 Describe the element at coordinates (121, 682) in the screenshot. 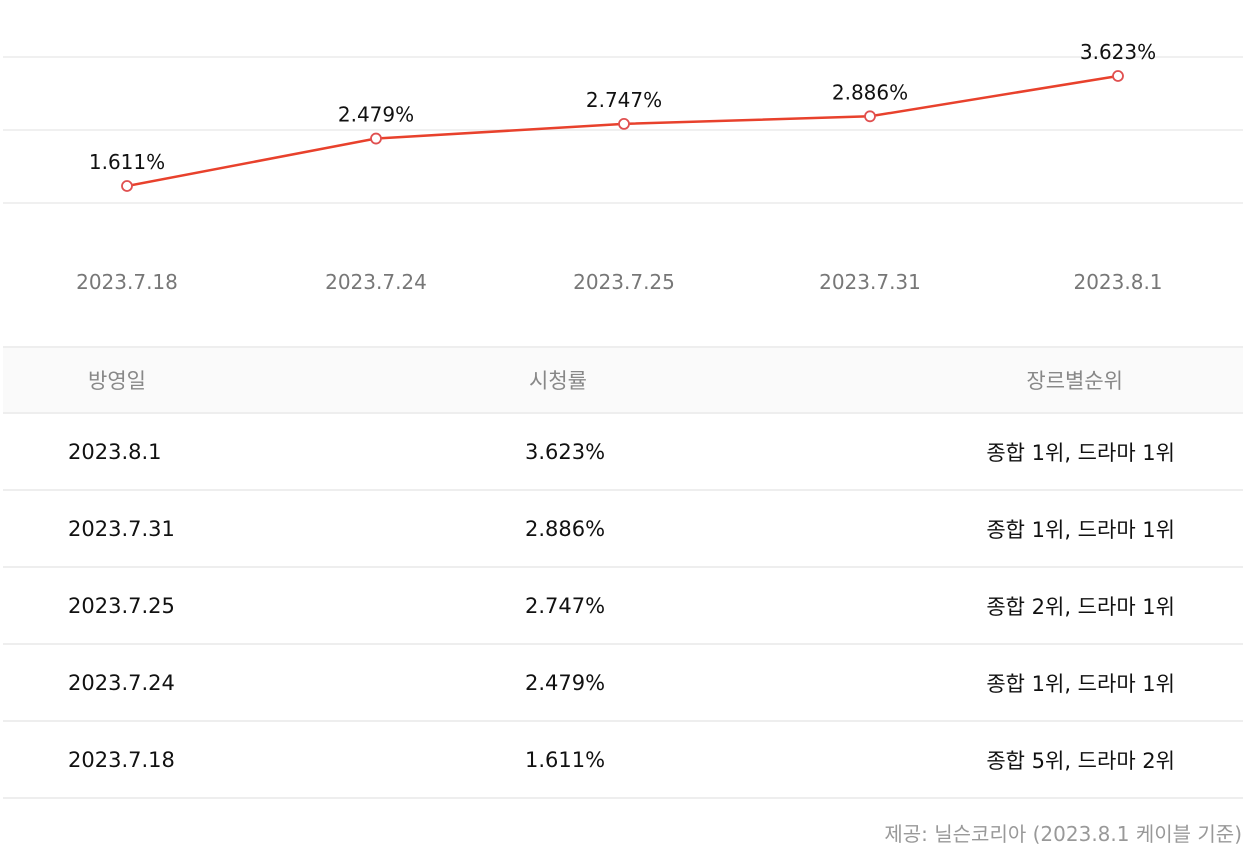

I see `cell-date: 2023.7.24` at that location.